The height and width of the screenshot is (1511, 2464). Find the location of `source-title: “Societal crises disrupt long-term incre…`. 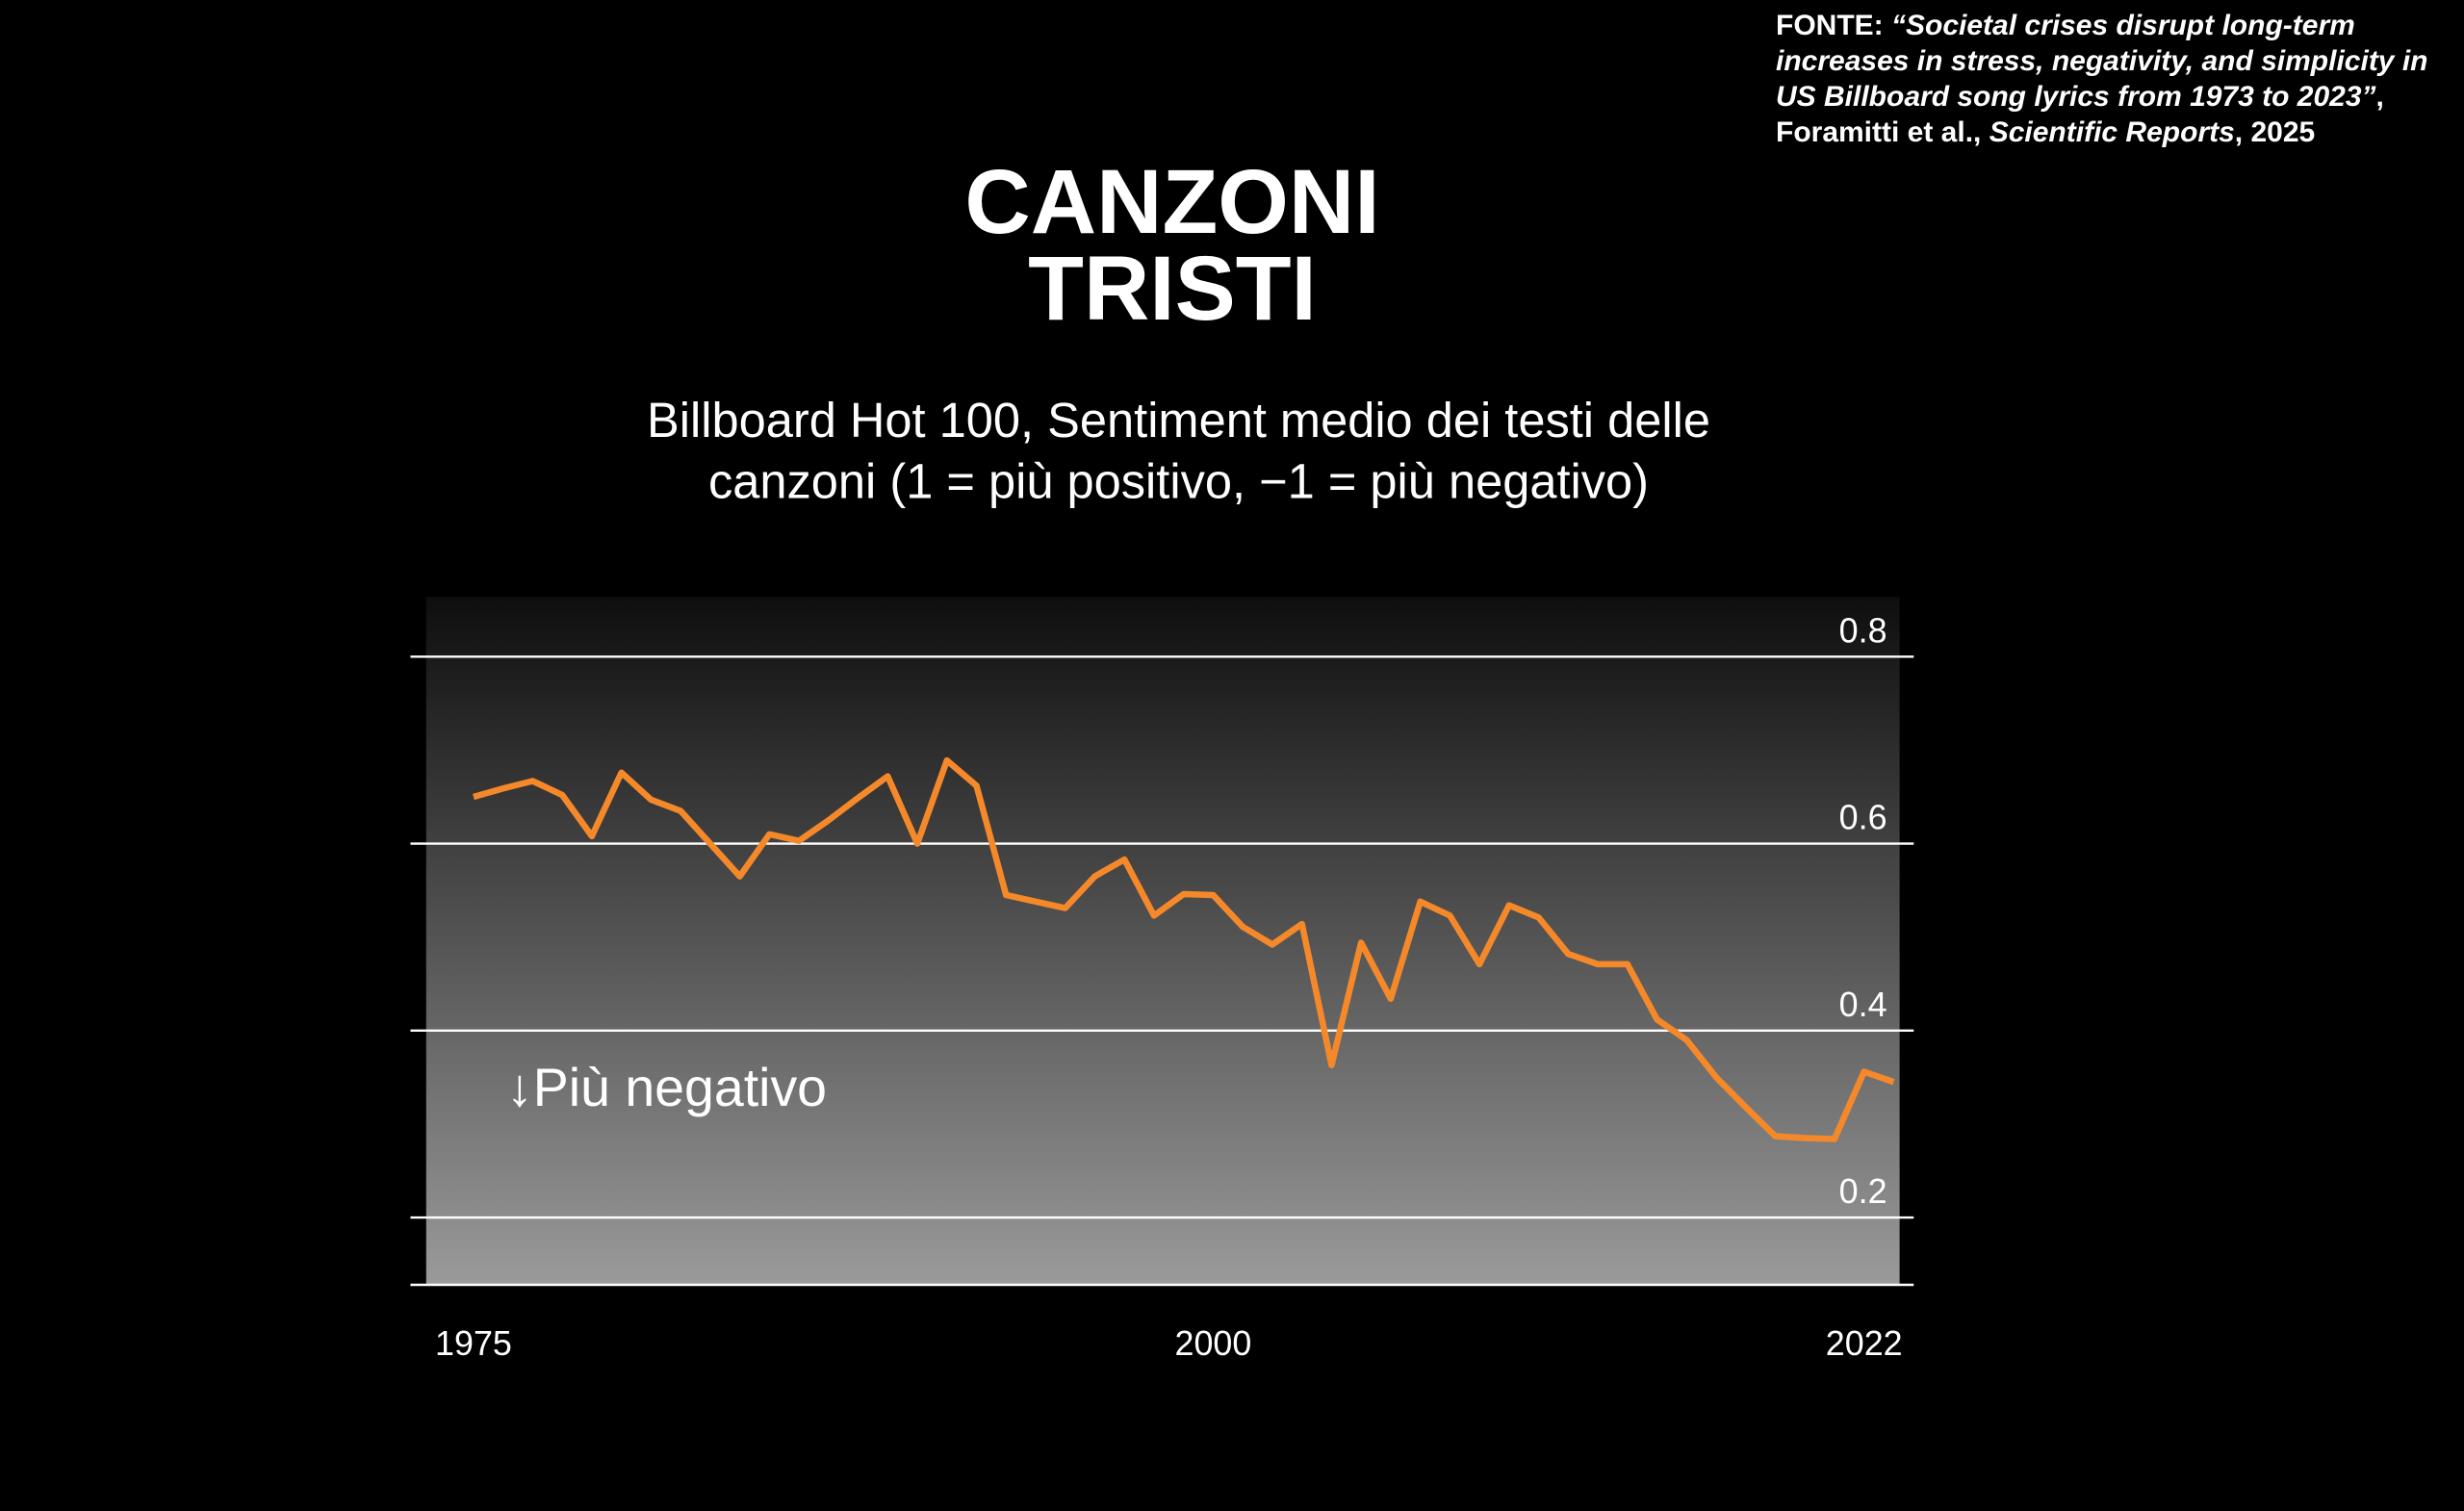

source-title: “Societal crises disrupt long-term incre… is located at coordinates (2102, 61).